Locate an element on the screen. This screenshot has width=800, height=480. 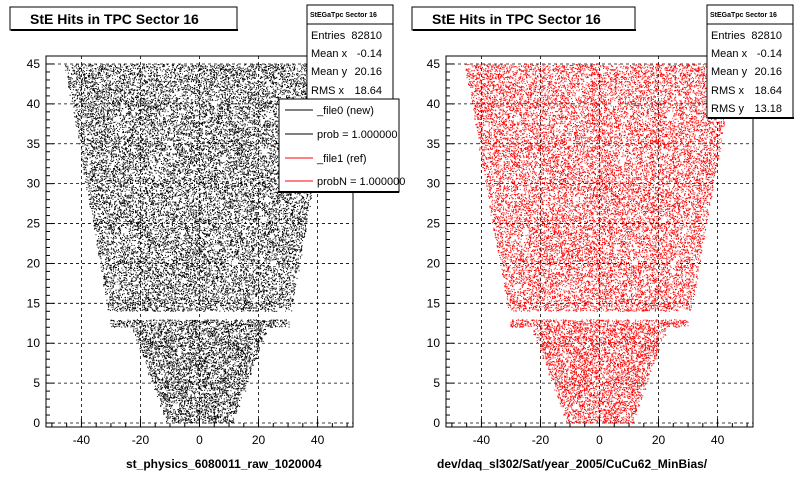
legend-label-probN: probN = 1.000000 is located at coordinates (361, 182).